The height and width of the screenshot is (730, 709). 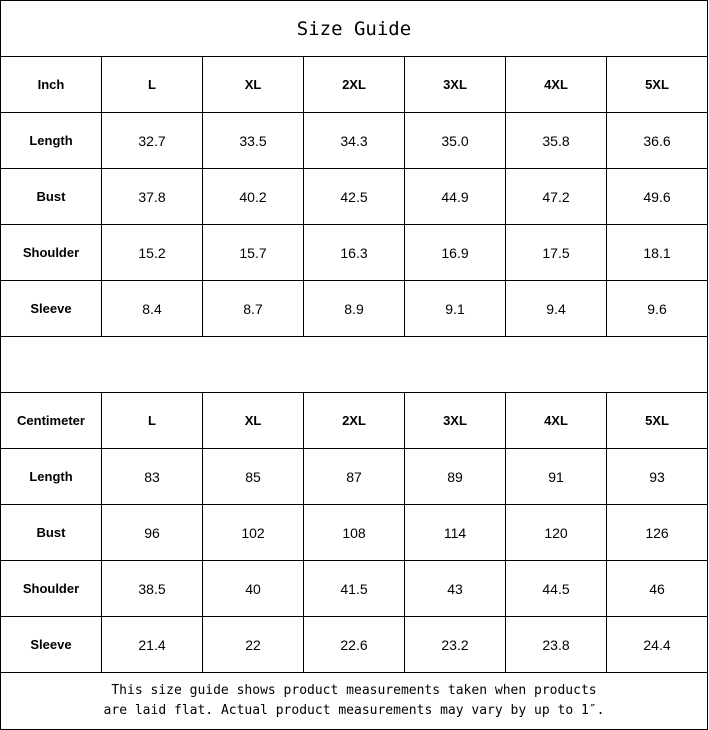 What do you see at coordinates (253, 196) in the screenshot?
I see `measurement-value: 40.2` at bounding box center [253, 196].